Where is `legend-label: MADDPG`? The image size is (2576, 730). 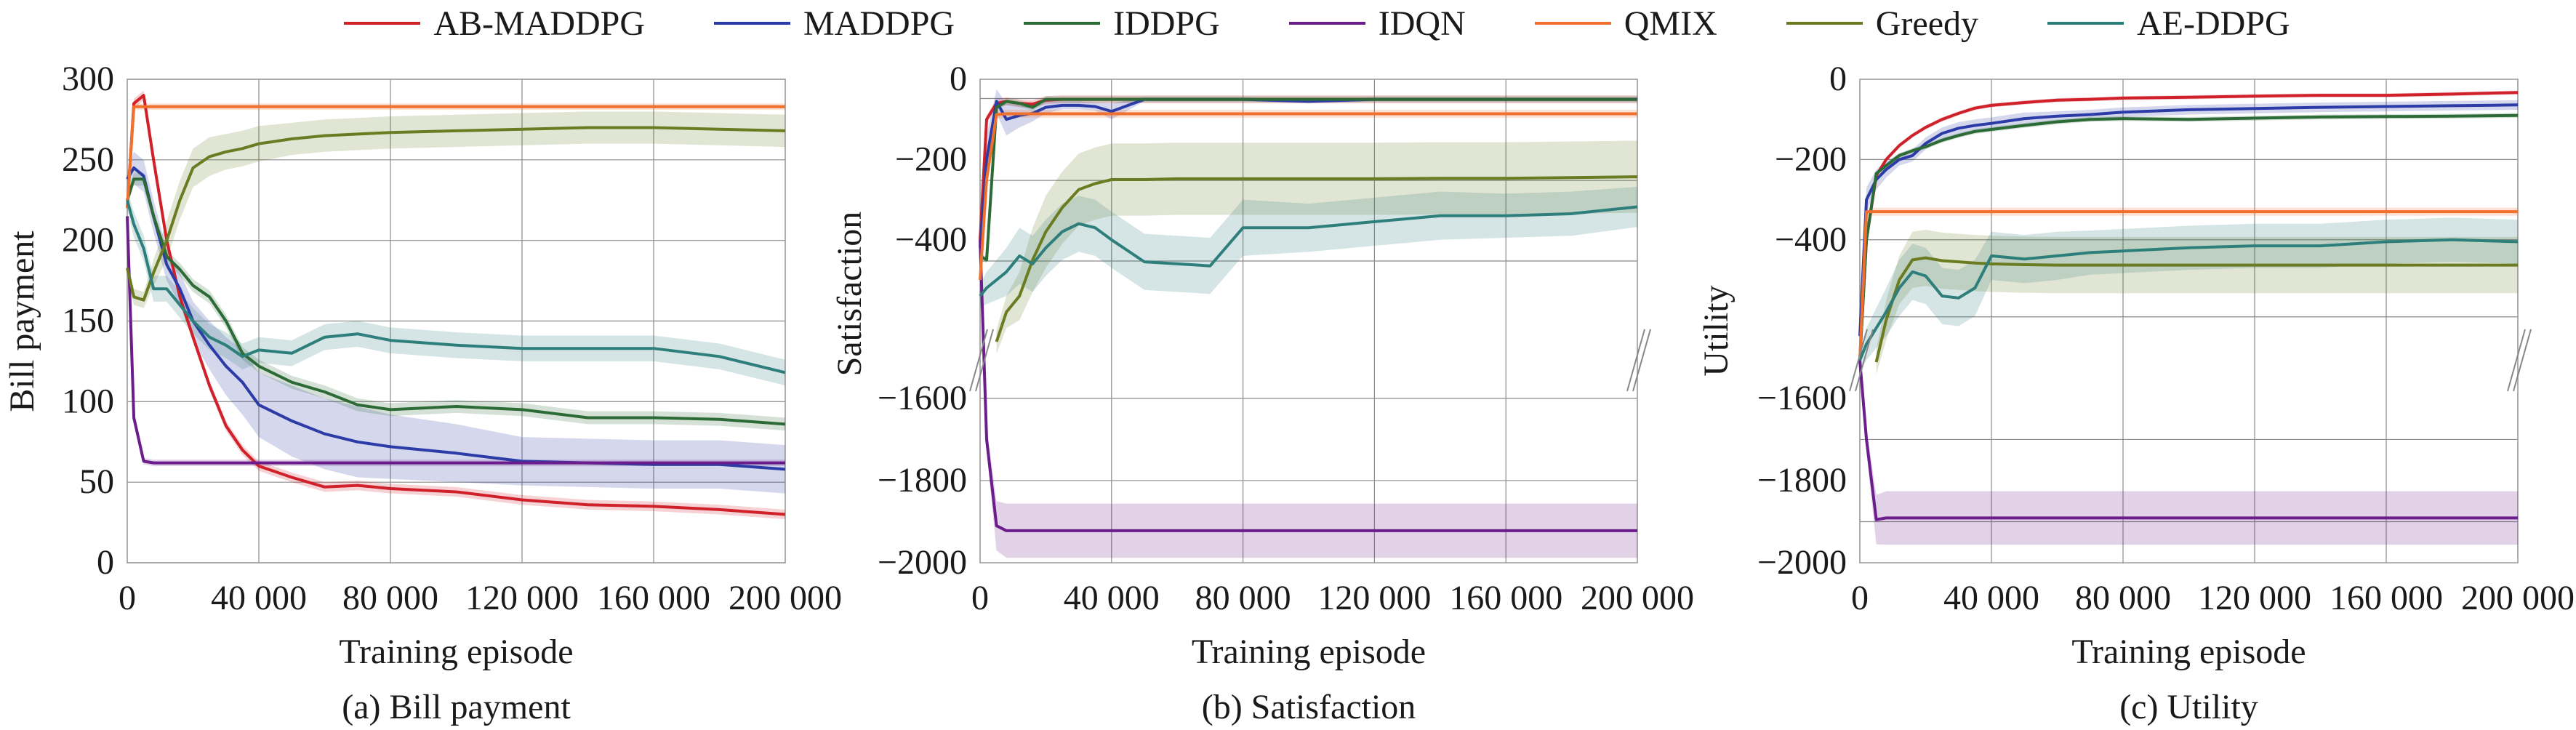 legend-label: MADDPG is located at coordinates (879, 23).